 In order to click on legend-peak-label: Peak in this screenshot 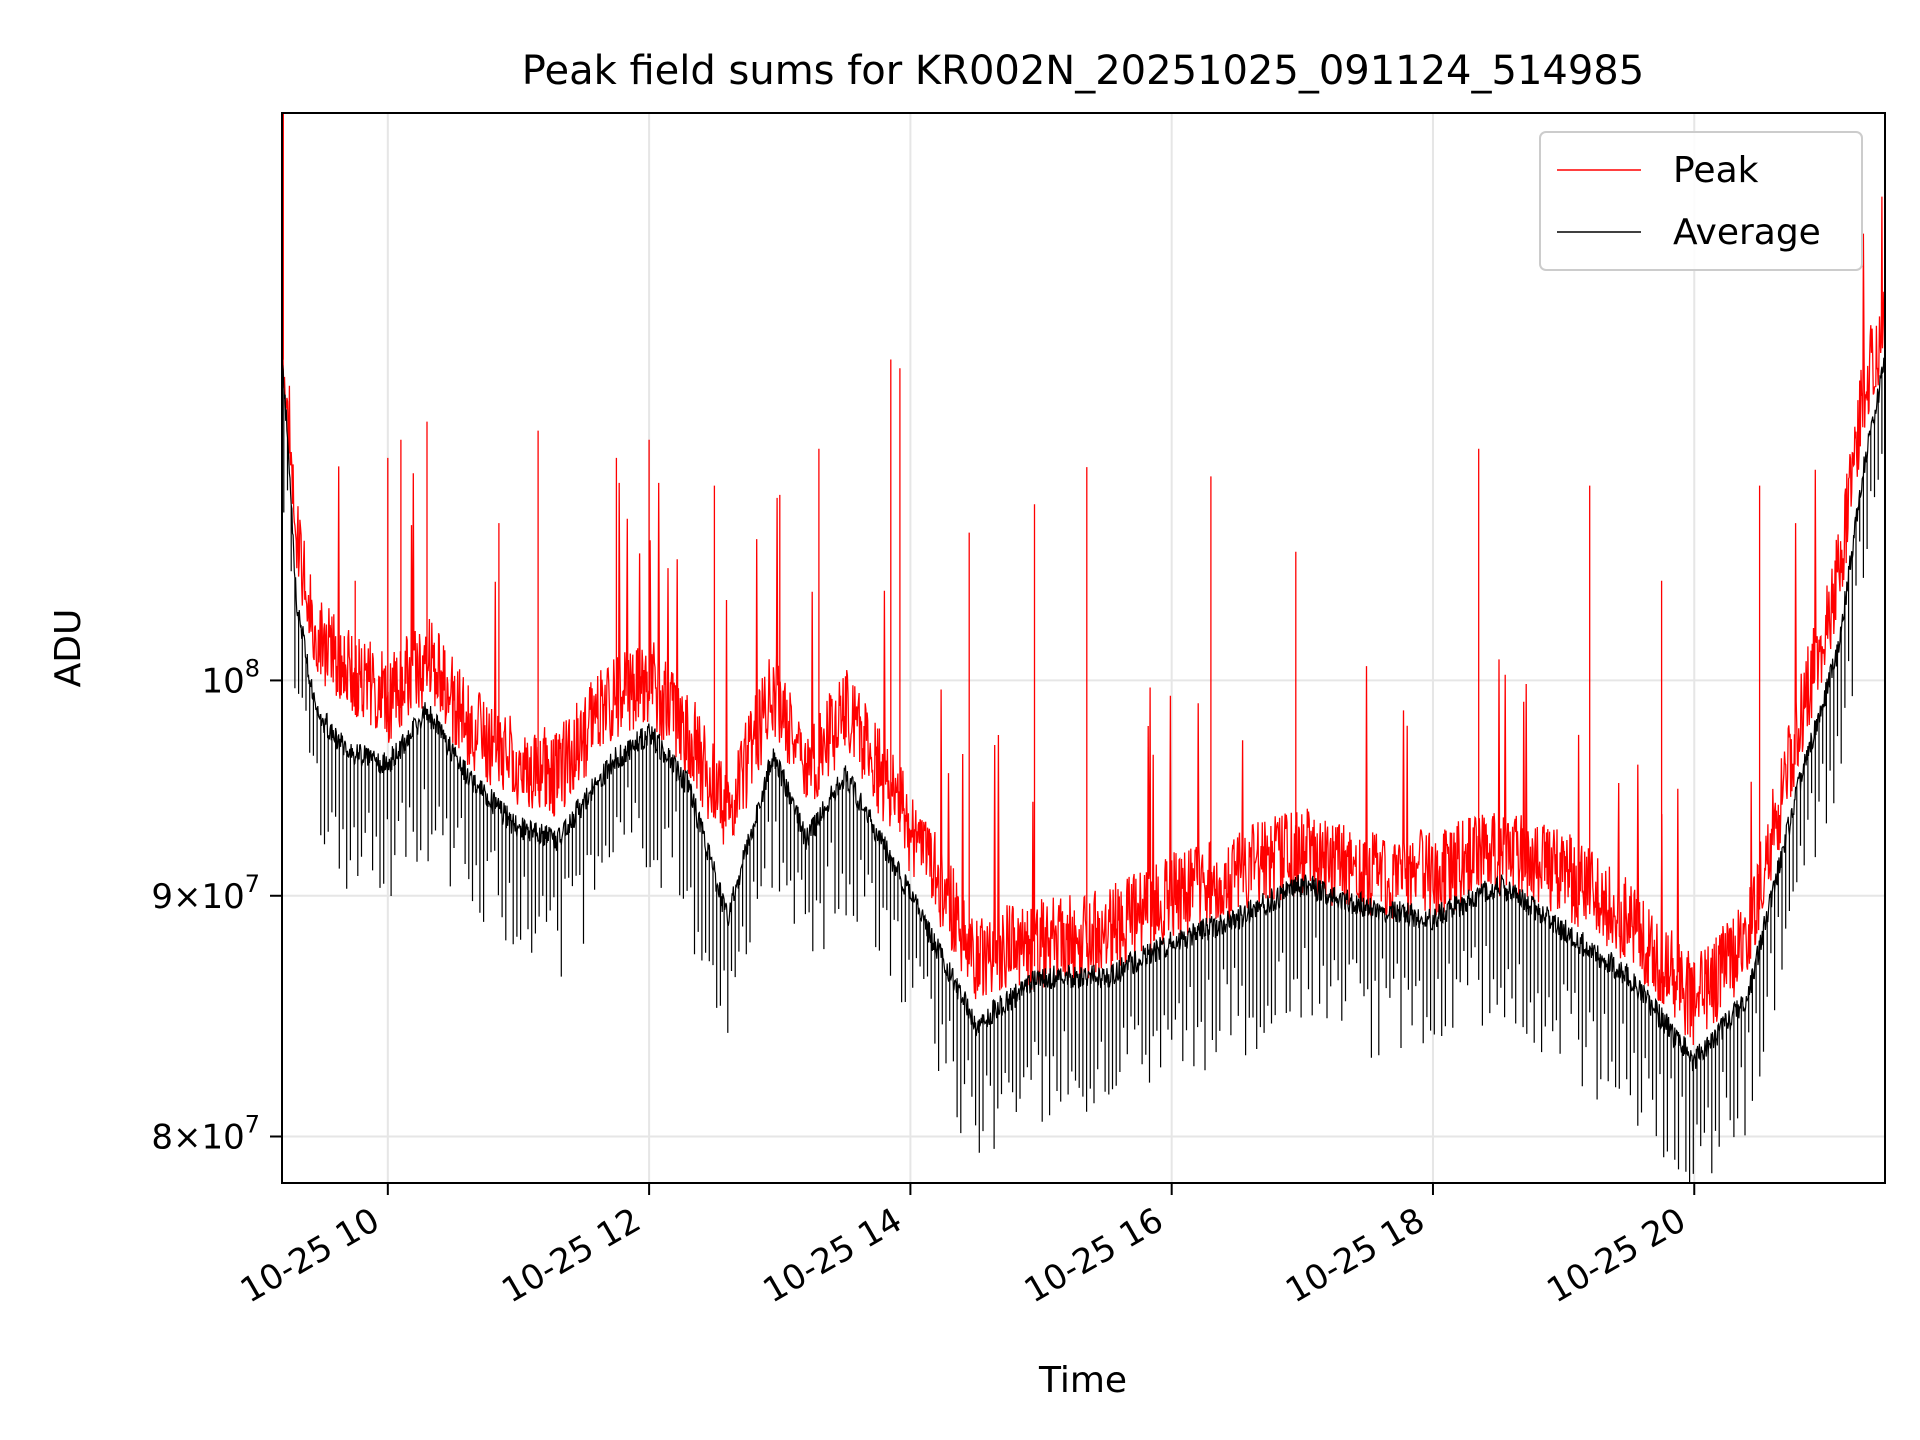, I will do `click(1716, 170)`.